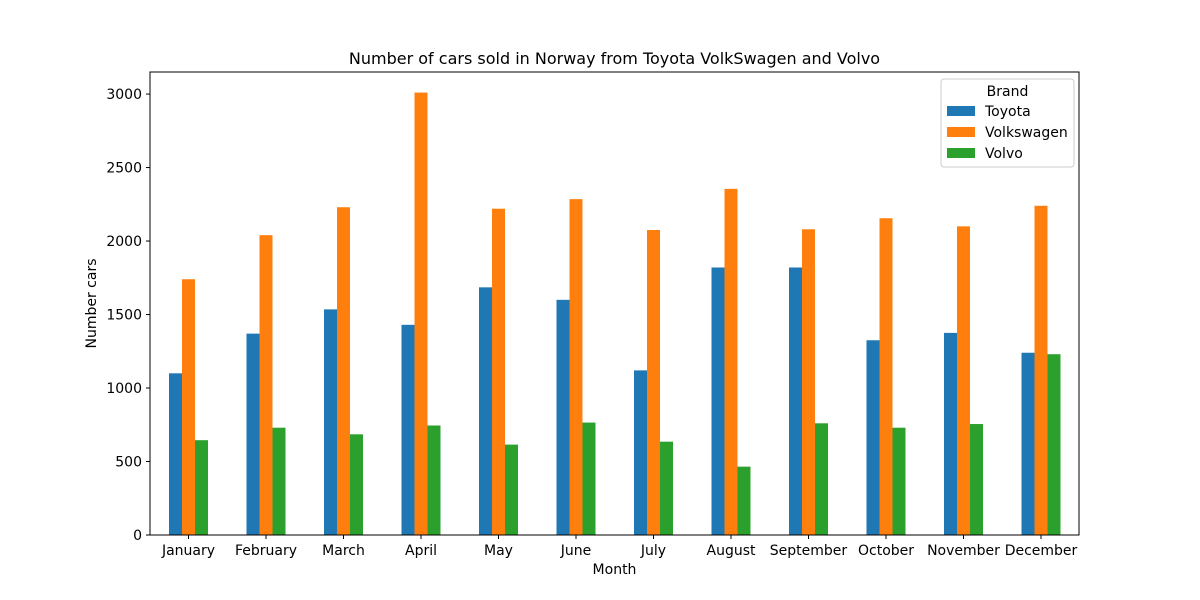  What do you see at coordinates (886, 376) in the screenshot?
I see `bar-volkswagen-october` at bounding box center [886, 376].